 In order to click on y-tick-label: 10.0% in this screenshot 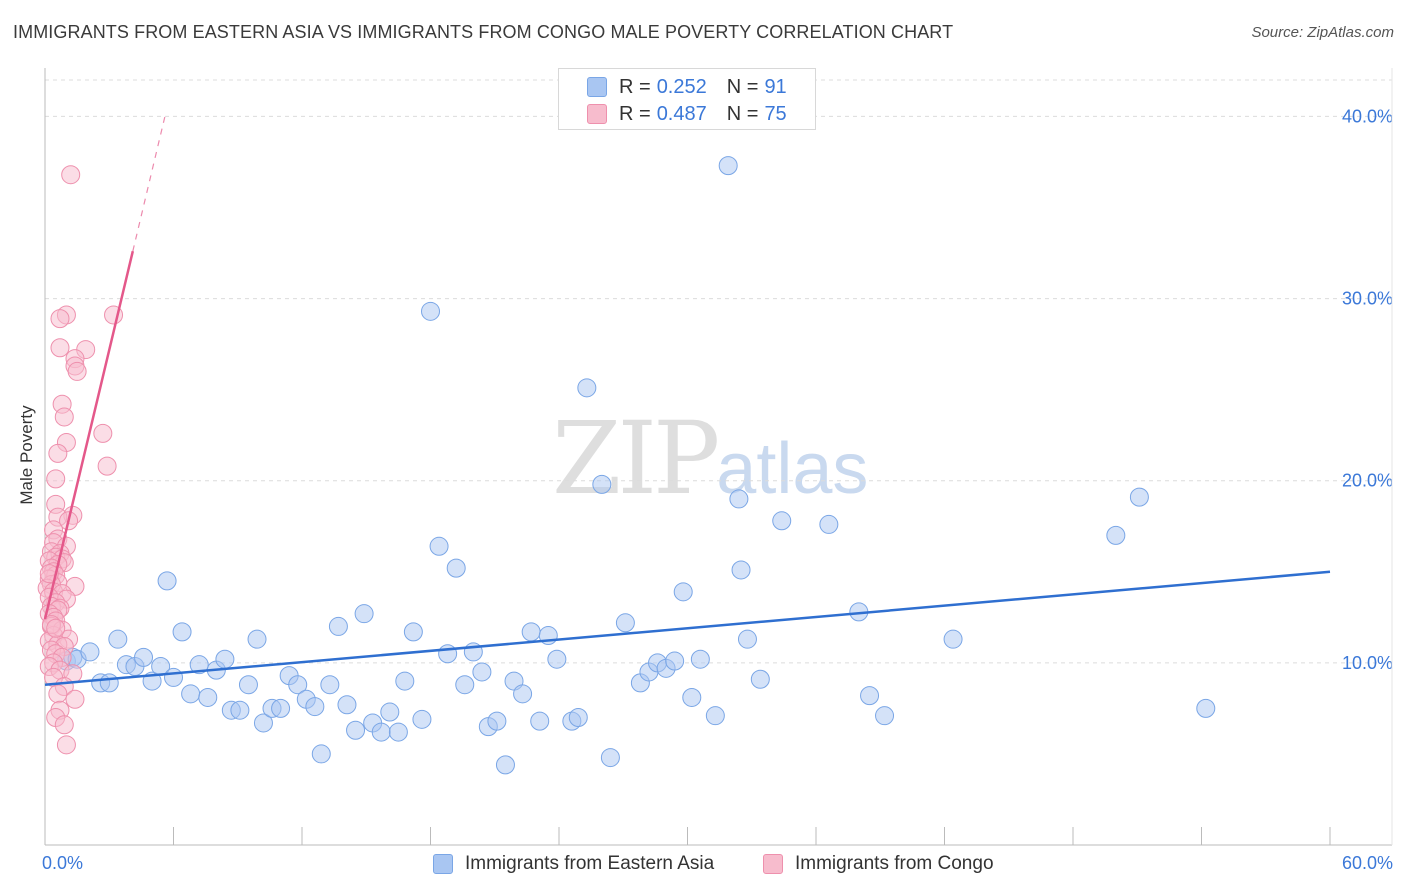, I will do `click(1367, 663)`.